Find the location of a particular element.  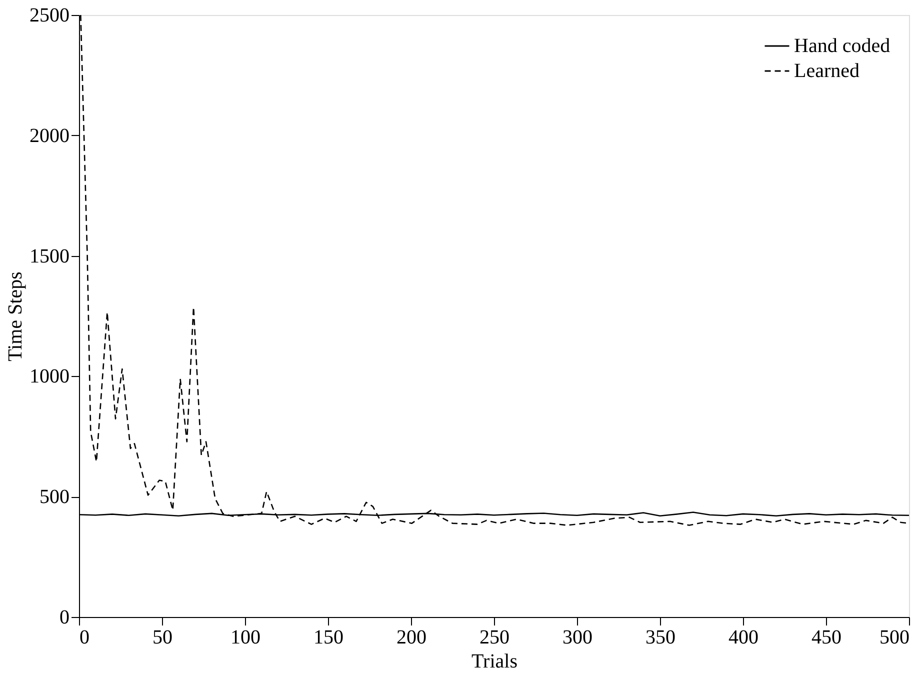

x-tick-label: 0 is located at coordinates (85, 637).